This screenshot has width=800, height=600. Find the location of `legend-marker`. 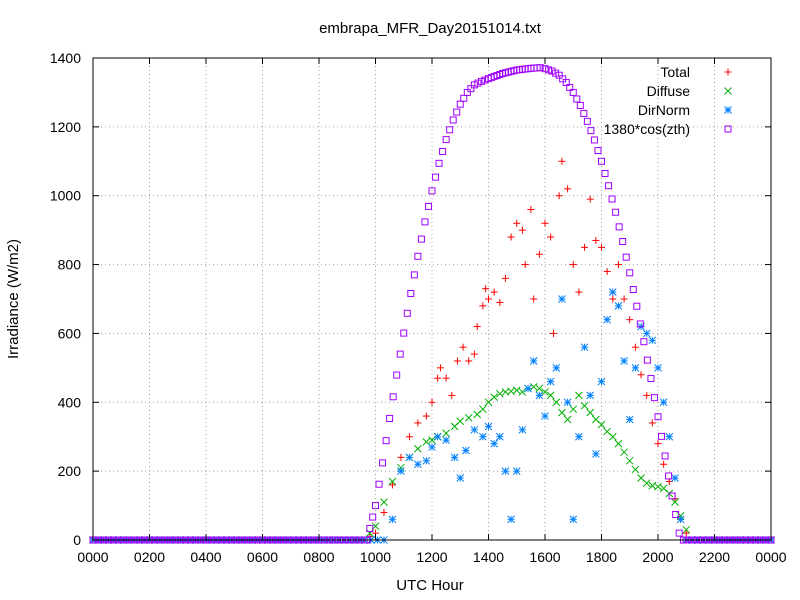

legend-marker is located at coordinates (728, 72).